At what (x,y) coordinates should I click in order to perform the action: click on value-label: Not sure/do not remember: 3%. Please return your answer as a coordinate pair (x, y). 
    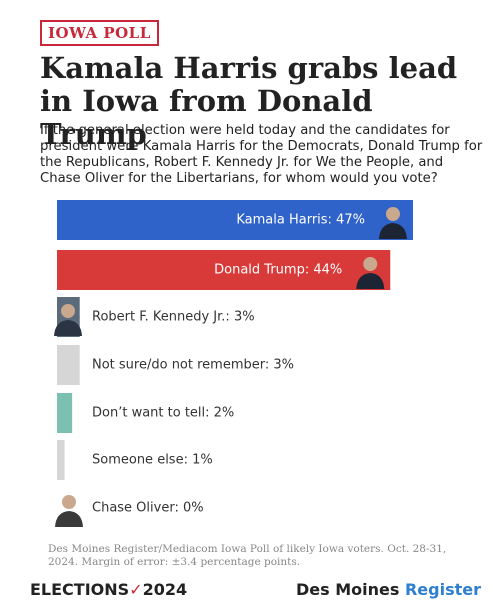
    Looking at the image, I should click on (193, 365).